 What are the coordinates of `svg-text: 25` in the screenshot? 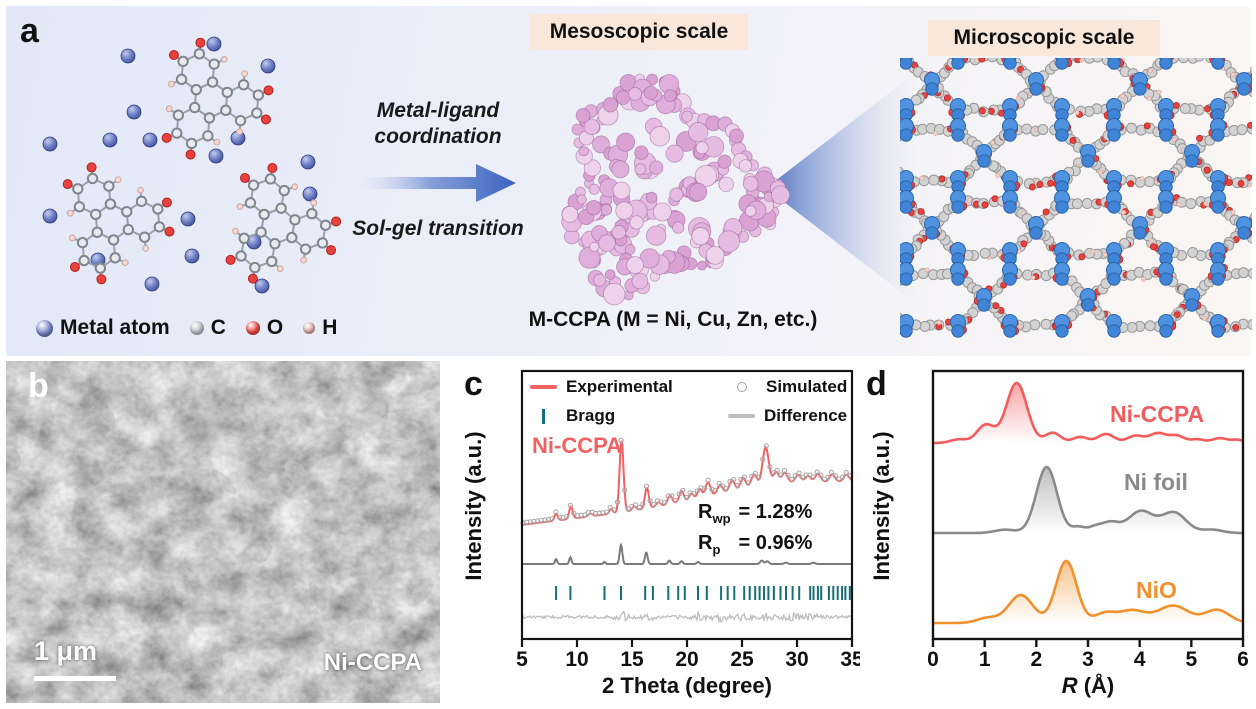 It's located at (742, 659).